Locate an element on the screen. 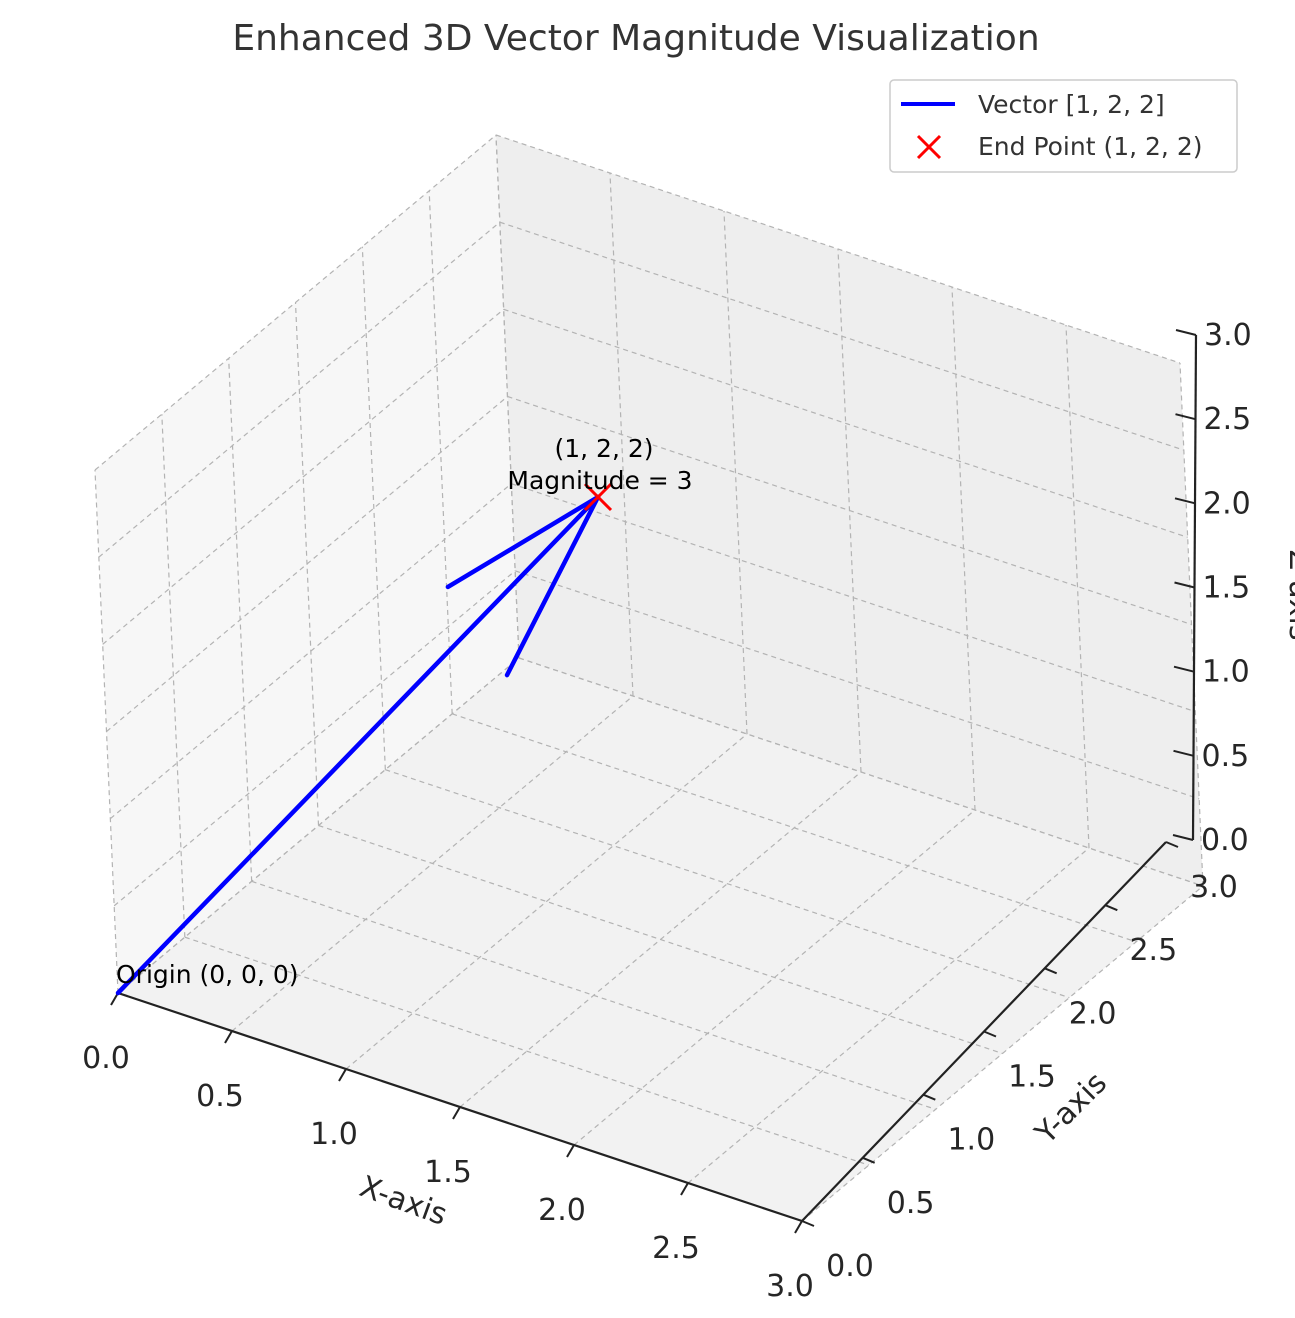 The width and height of the screenshot is (1295, 1318). z-axis-label: Z-axis is located at coordinates (1288, 595).